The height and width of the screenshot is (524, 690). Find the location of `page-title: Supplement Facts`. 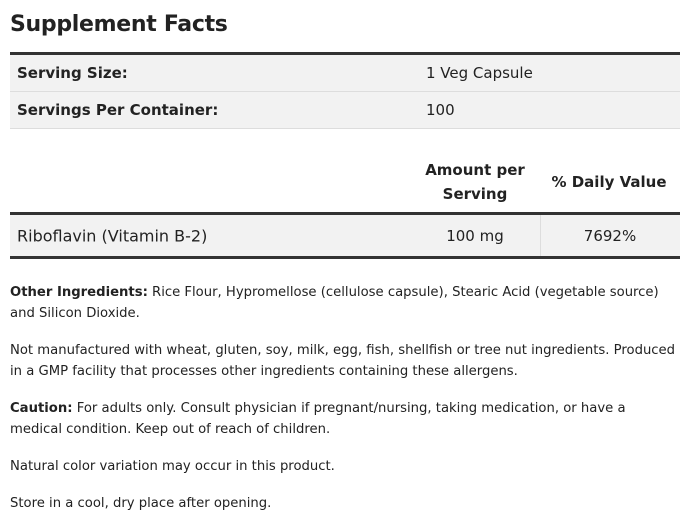

page-title: Supplement Facts is located at coordinates (119, 24).